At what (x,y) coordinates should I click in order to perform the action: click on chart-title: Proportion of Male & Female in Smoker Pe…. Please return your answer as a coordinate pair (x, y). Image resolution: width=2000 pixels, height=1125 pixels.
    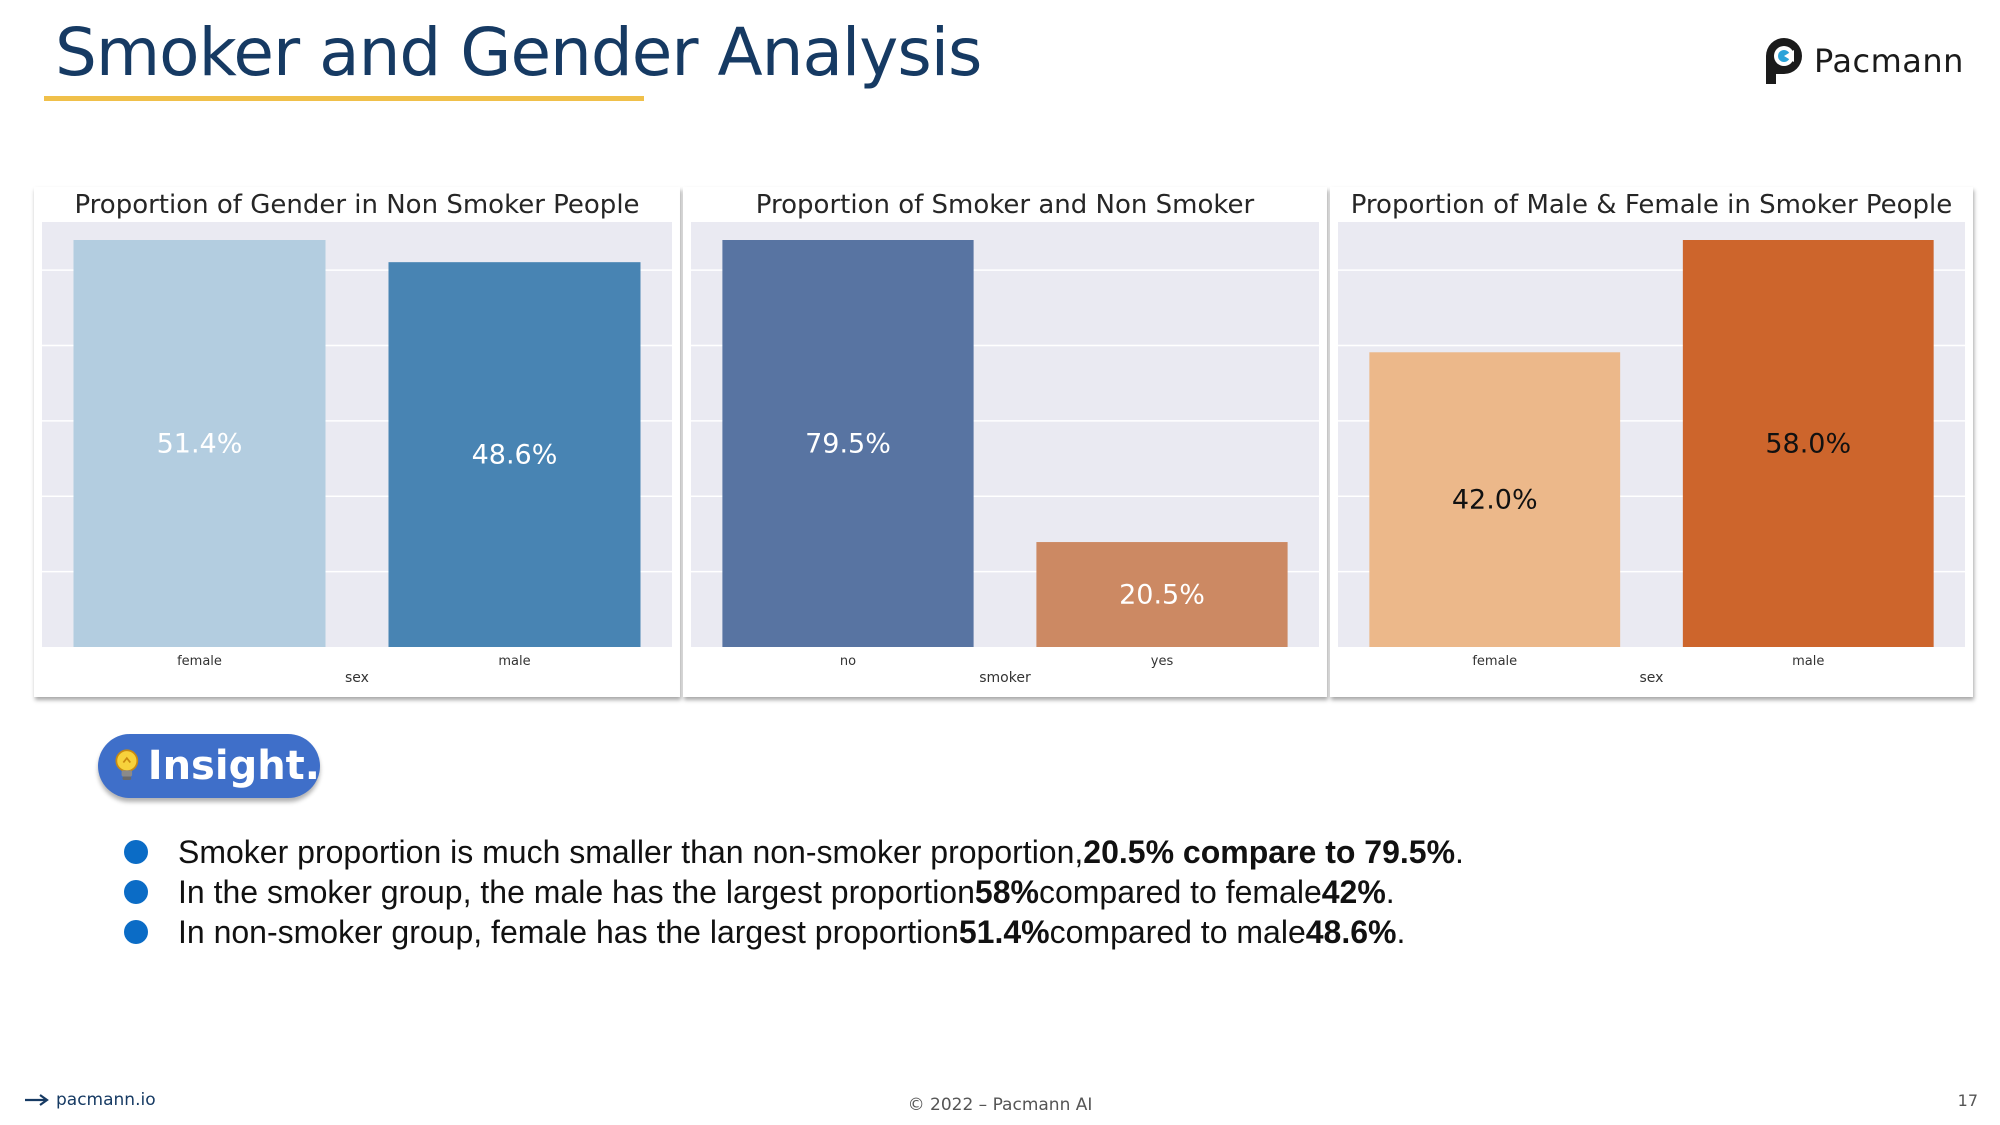
    Looking at the image, I should click on (1652, 205).